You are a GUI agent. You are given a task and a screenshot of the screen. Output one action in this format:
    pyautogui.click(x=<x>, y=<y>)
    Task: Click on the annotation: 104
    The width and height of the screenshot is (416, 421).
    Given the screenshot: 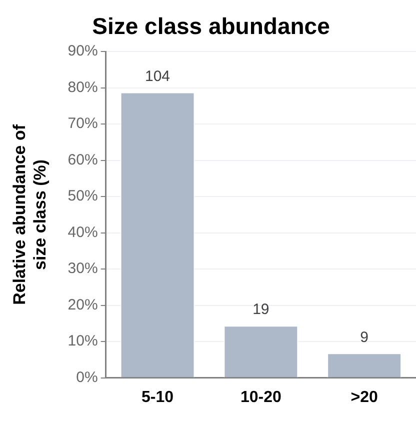 What is the action you would take?
    pyautogui.click(x=157, y=76)
    